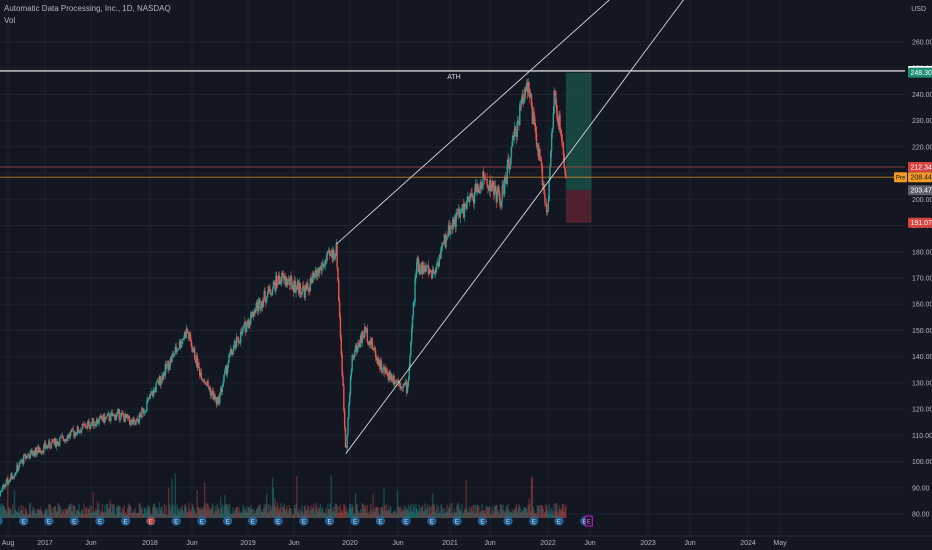  Describe the element at coordinates (588, 521) in the screenshot. I see `upcoming-earnings-icon` at that location.